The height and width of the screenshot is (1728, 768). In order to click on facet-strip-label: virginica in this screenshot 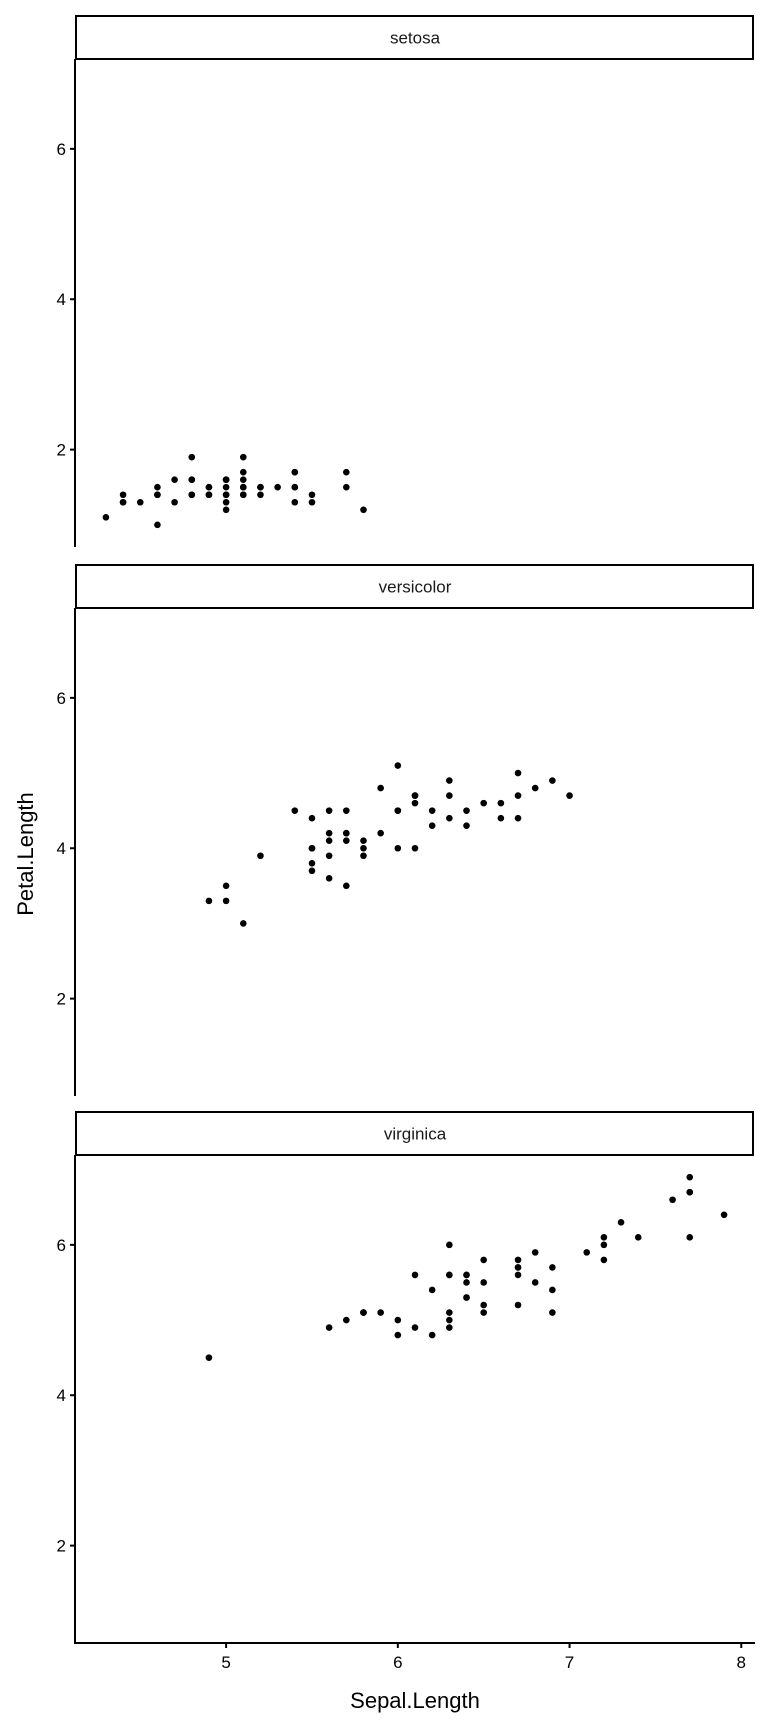, I will do `click(415, 1134)`.